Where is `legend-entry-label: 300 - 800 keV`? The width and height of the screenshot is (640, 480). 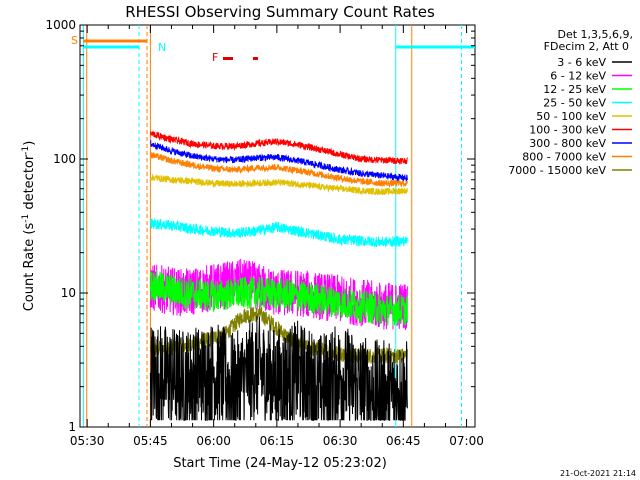
legend-entry-label: 300 - 800 keV is located at coordinates (567, 143).